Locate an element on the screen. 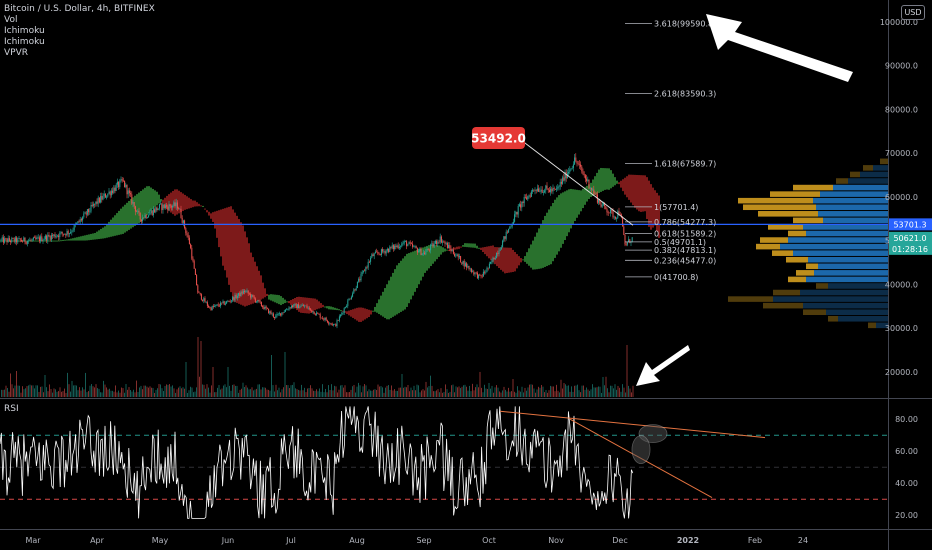 This screenshot has width=932, height=550. indicator-ichimoku-1: Ichimoku is located at coordinates (24, 31).